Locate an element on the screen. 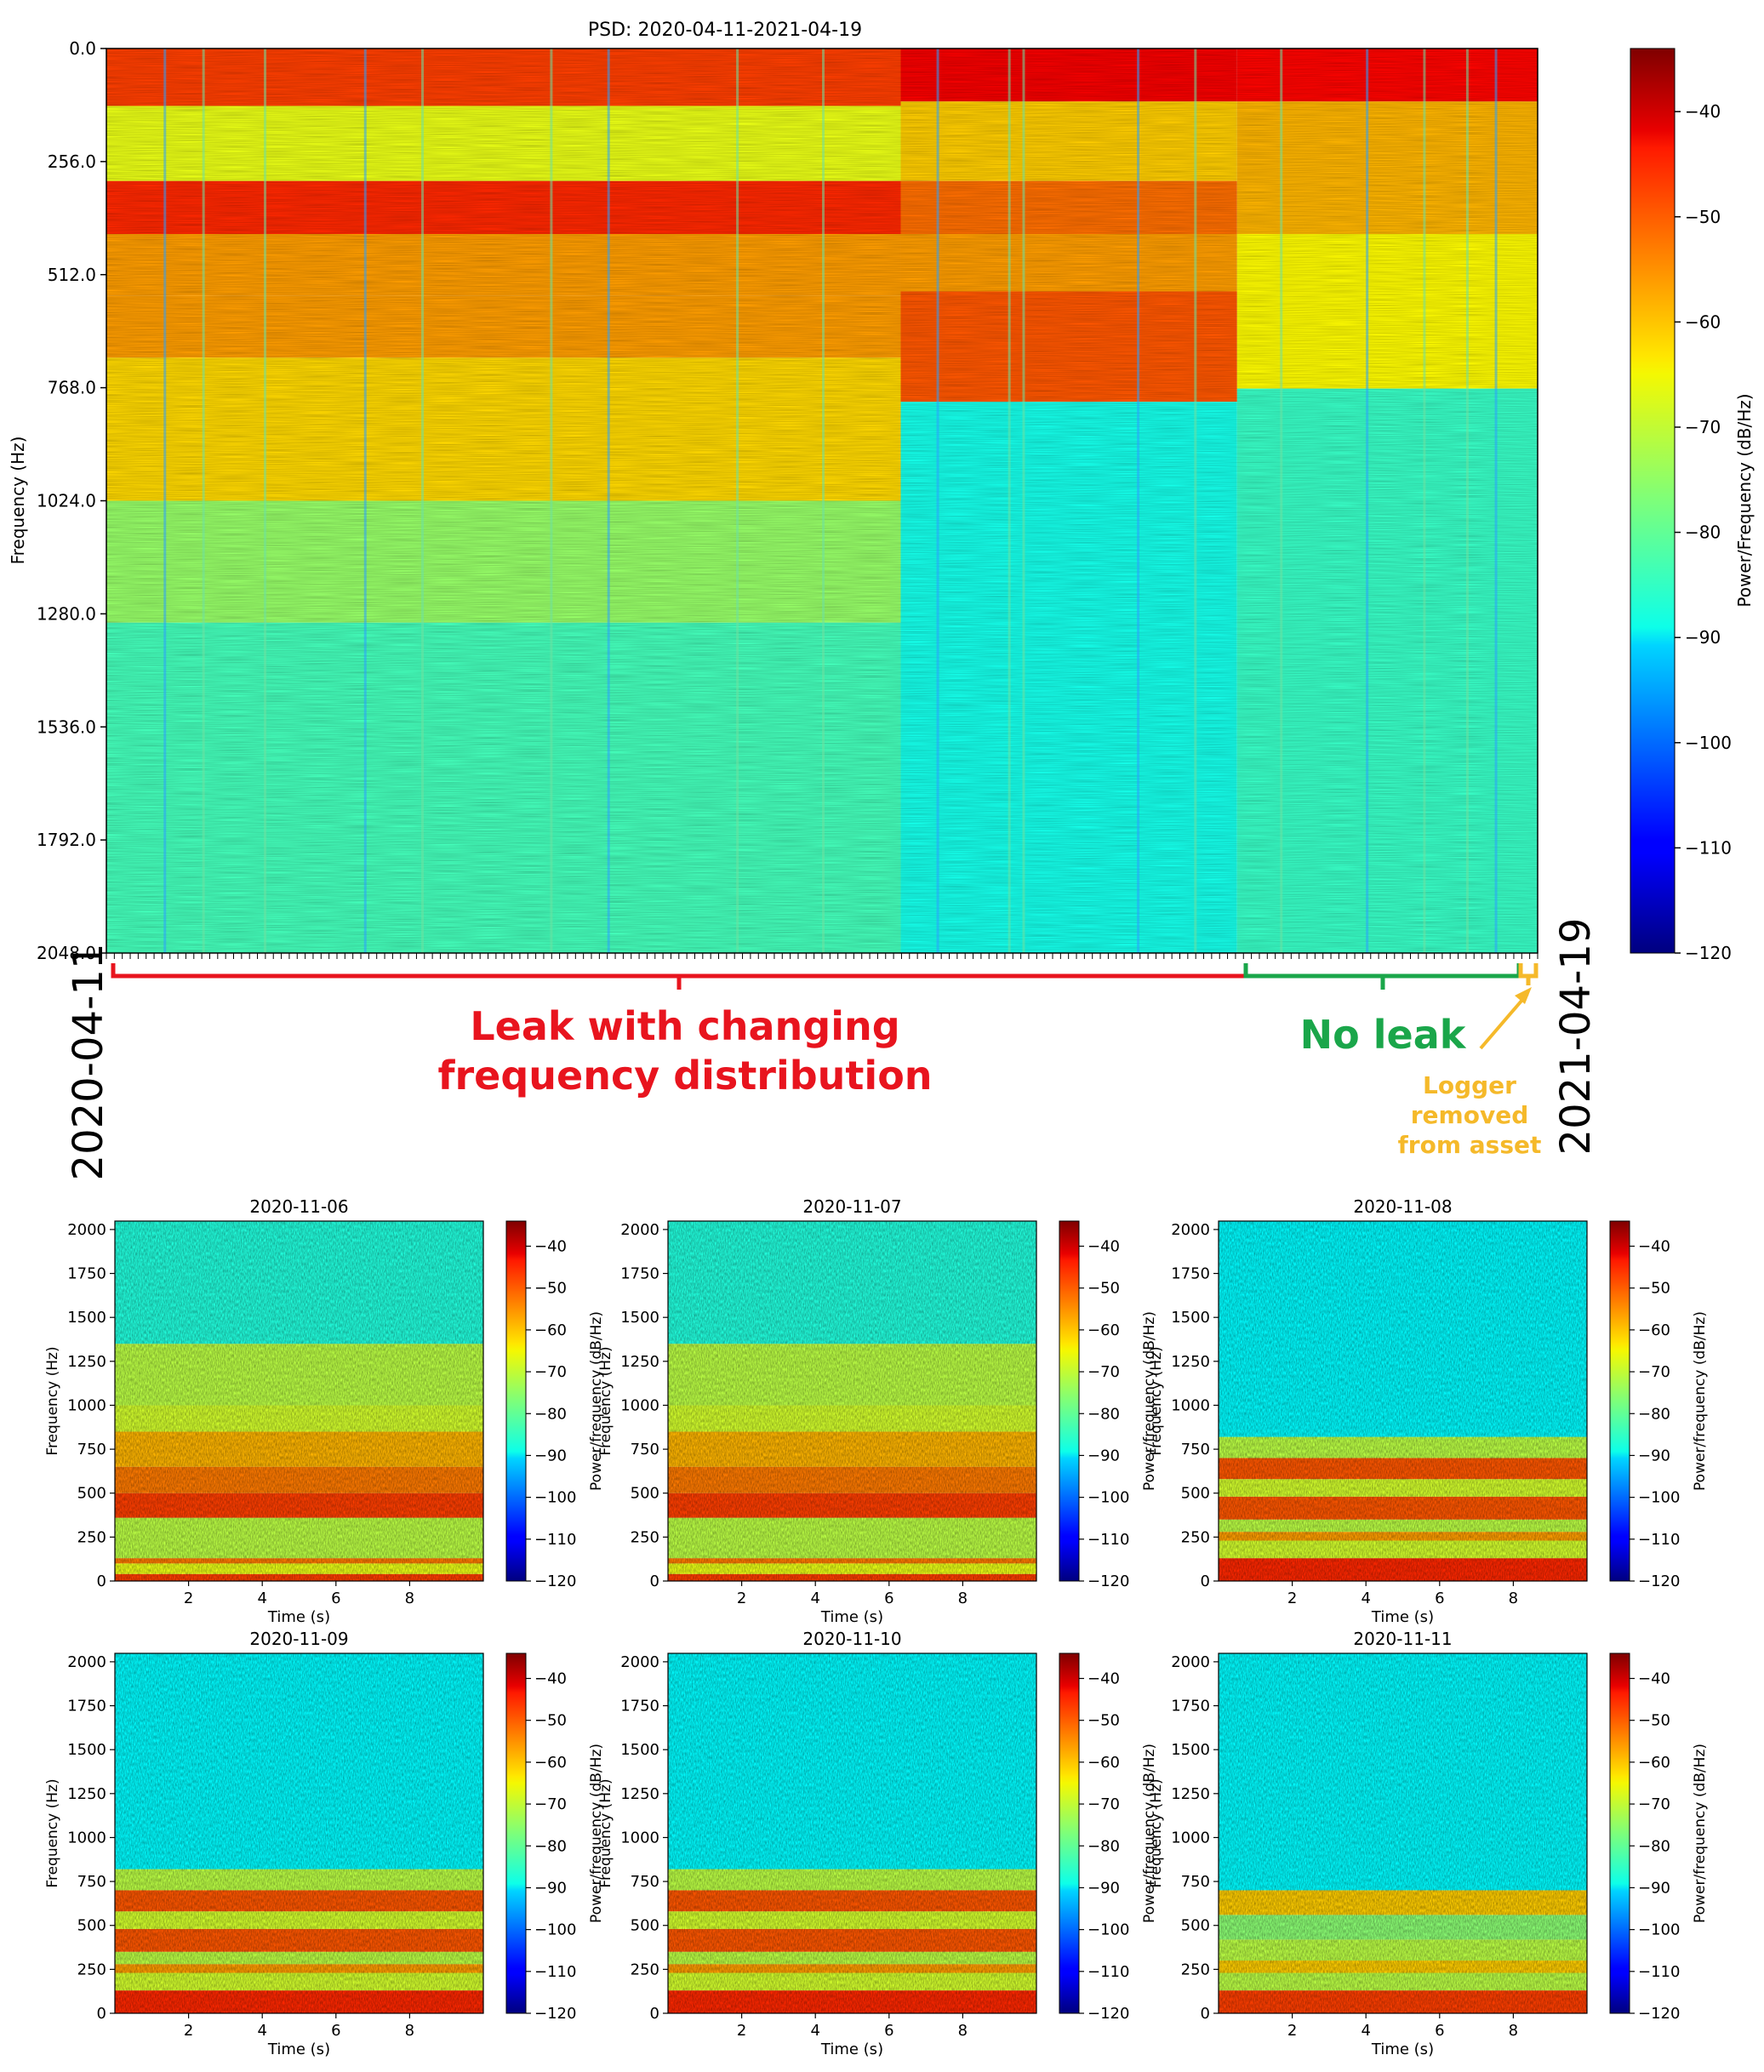  main-y-axis-label: Frequency (Hz) is located at coordinates (18, 501).